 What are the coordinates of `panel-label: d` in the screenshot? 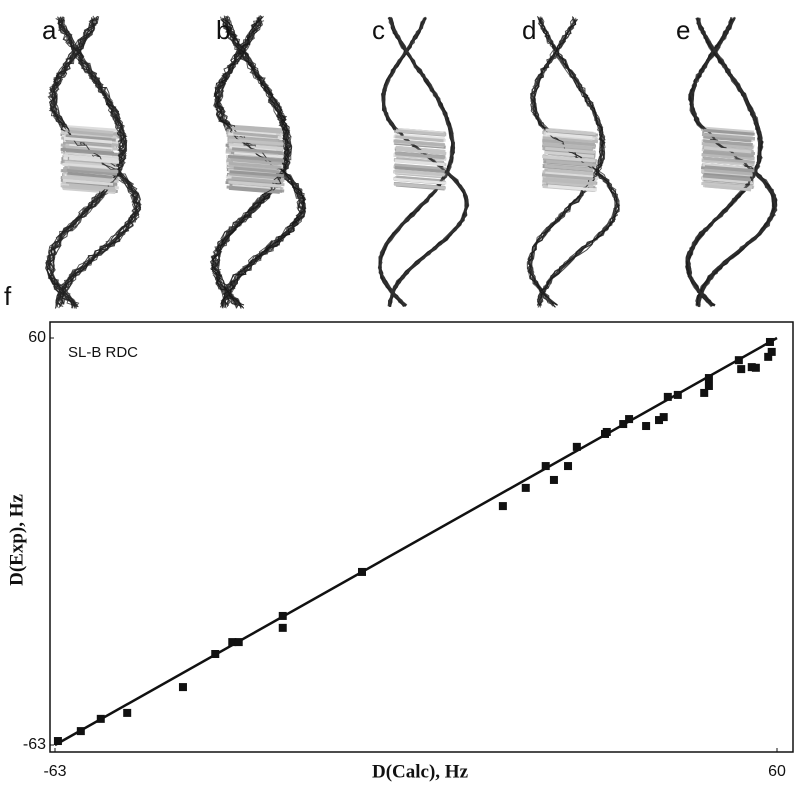 It's located at (529, 30).